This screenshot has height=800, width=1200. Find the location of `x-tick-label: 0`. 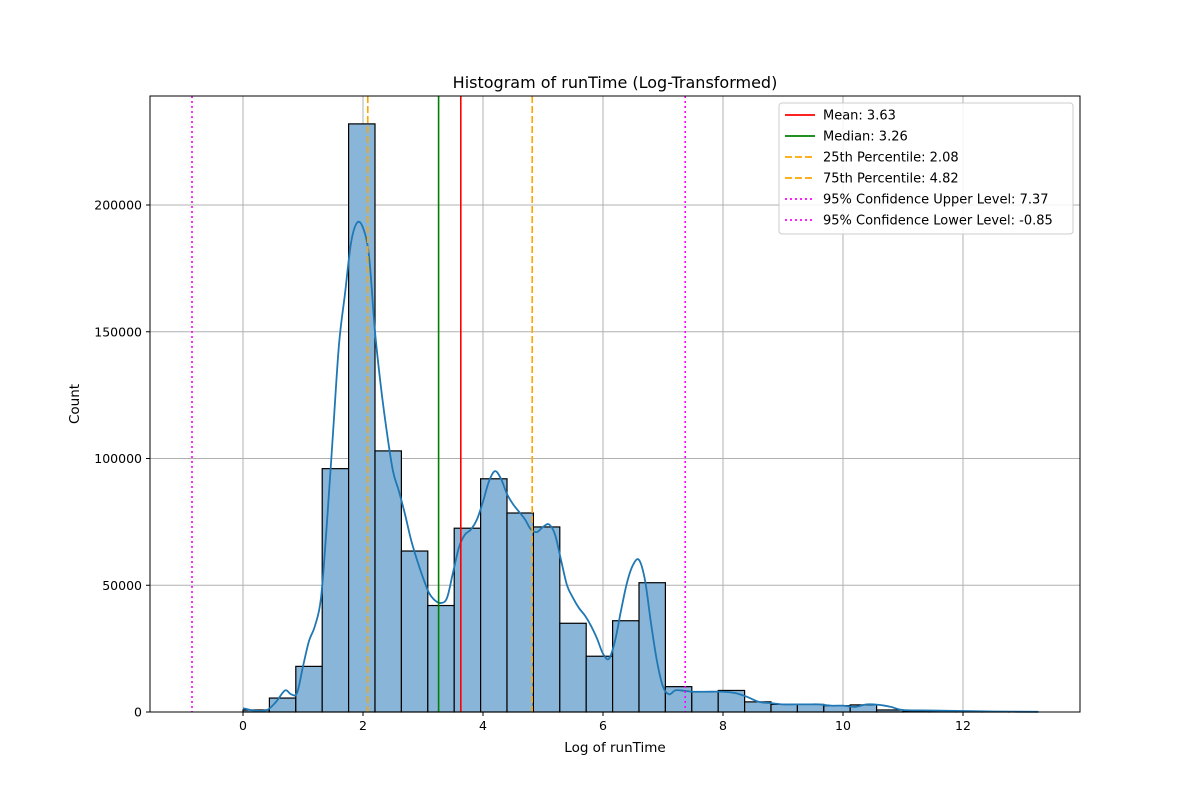

x-tick-label: 0 is located at coordinates (243, 725).